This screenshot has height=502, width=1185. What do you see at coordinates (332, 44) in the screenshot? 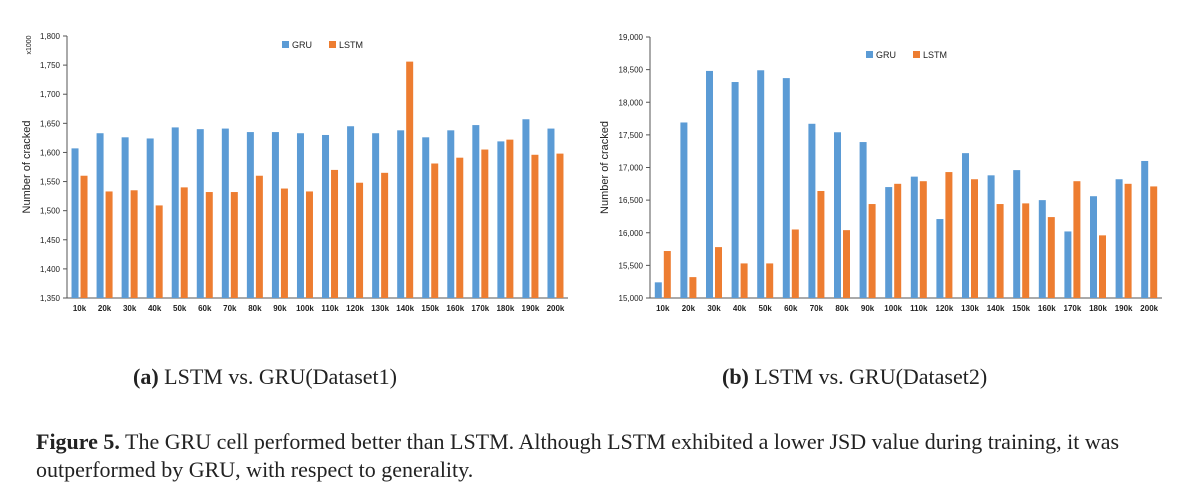
I see `legend-swatch-lstm` at bounding box center [332, 44].